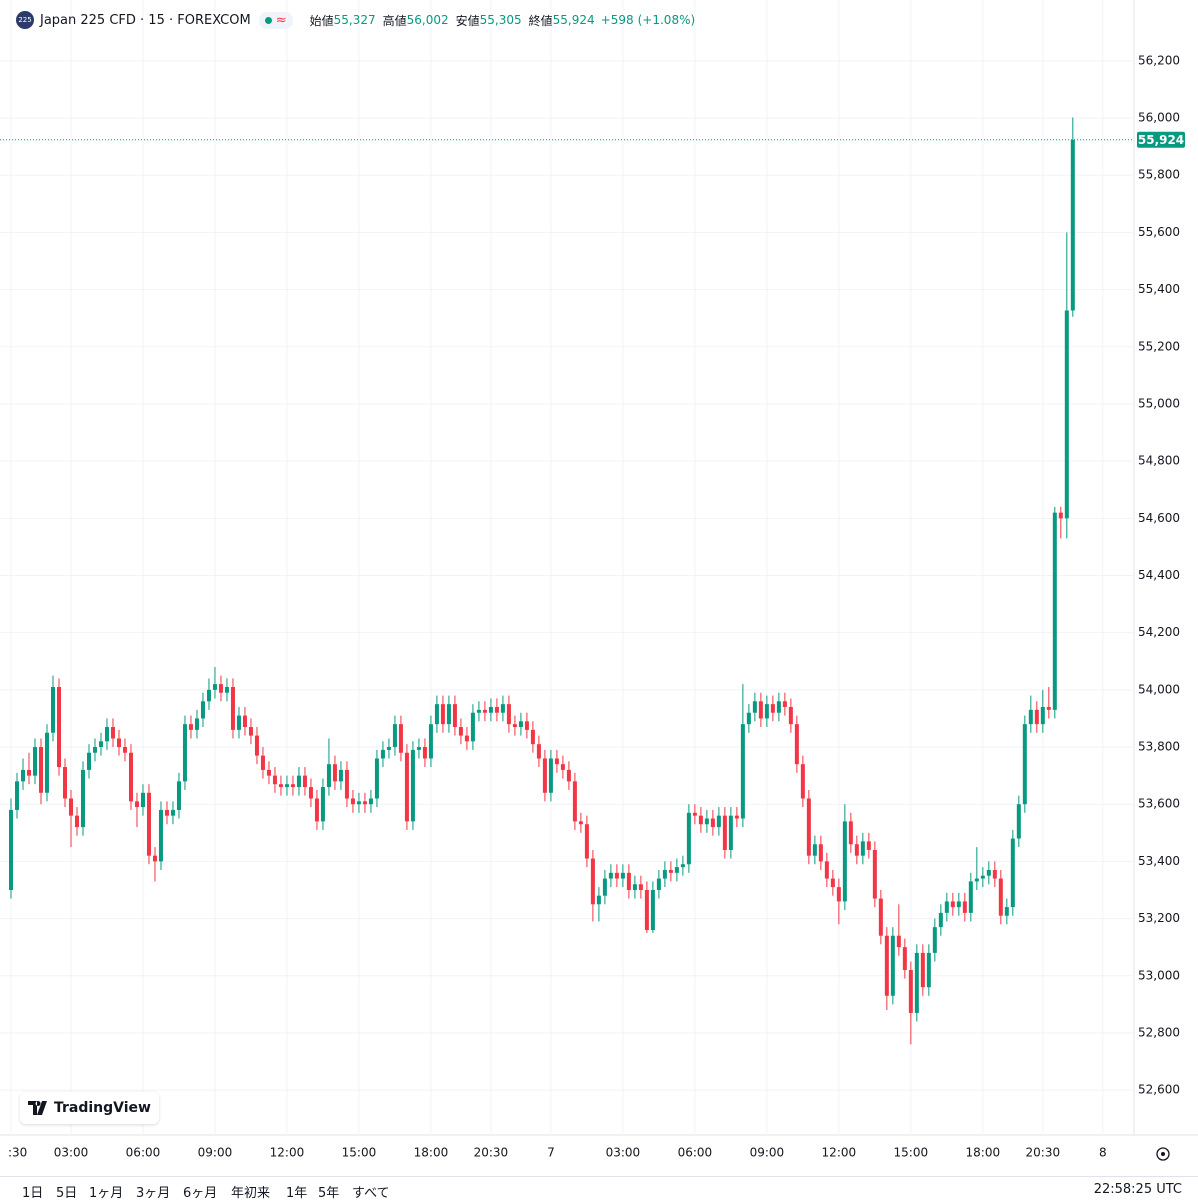  Describe the element at coordinates (573, 20) in the screenshot. I see `ohlc-value: 55,924` at that location.